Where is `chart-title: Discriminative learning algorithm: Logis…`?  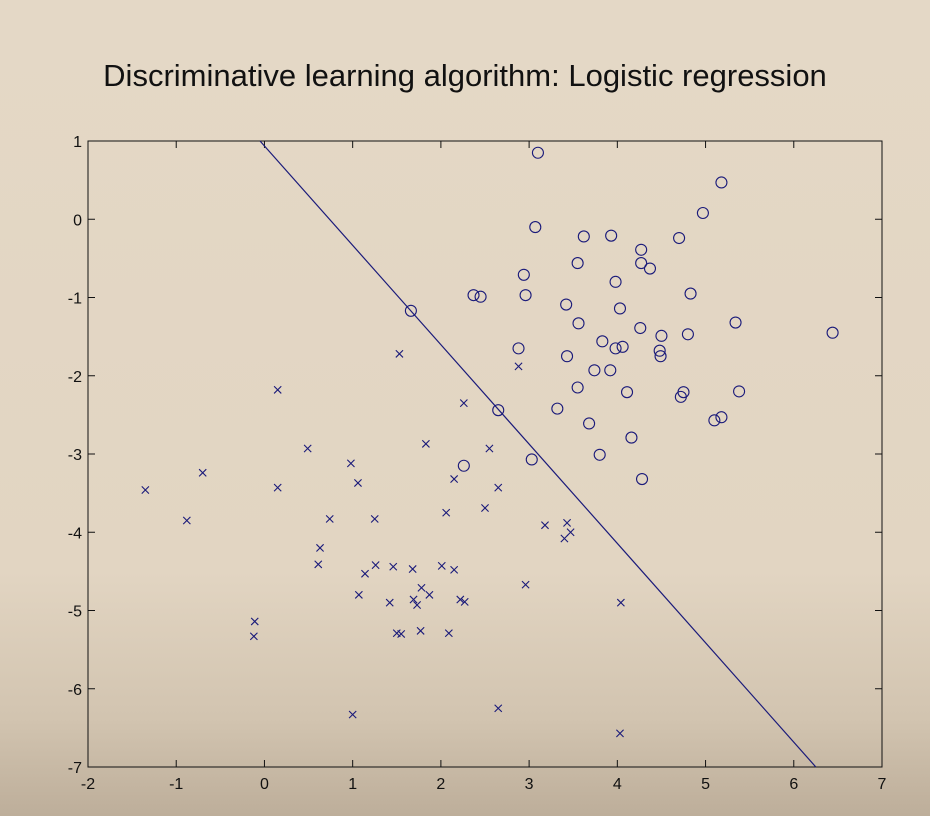 chart-title: Discriminative learning algorithm: Logis… is located at coordinates (465, 75).